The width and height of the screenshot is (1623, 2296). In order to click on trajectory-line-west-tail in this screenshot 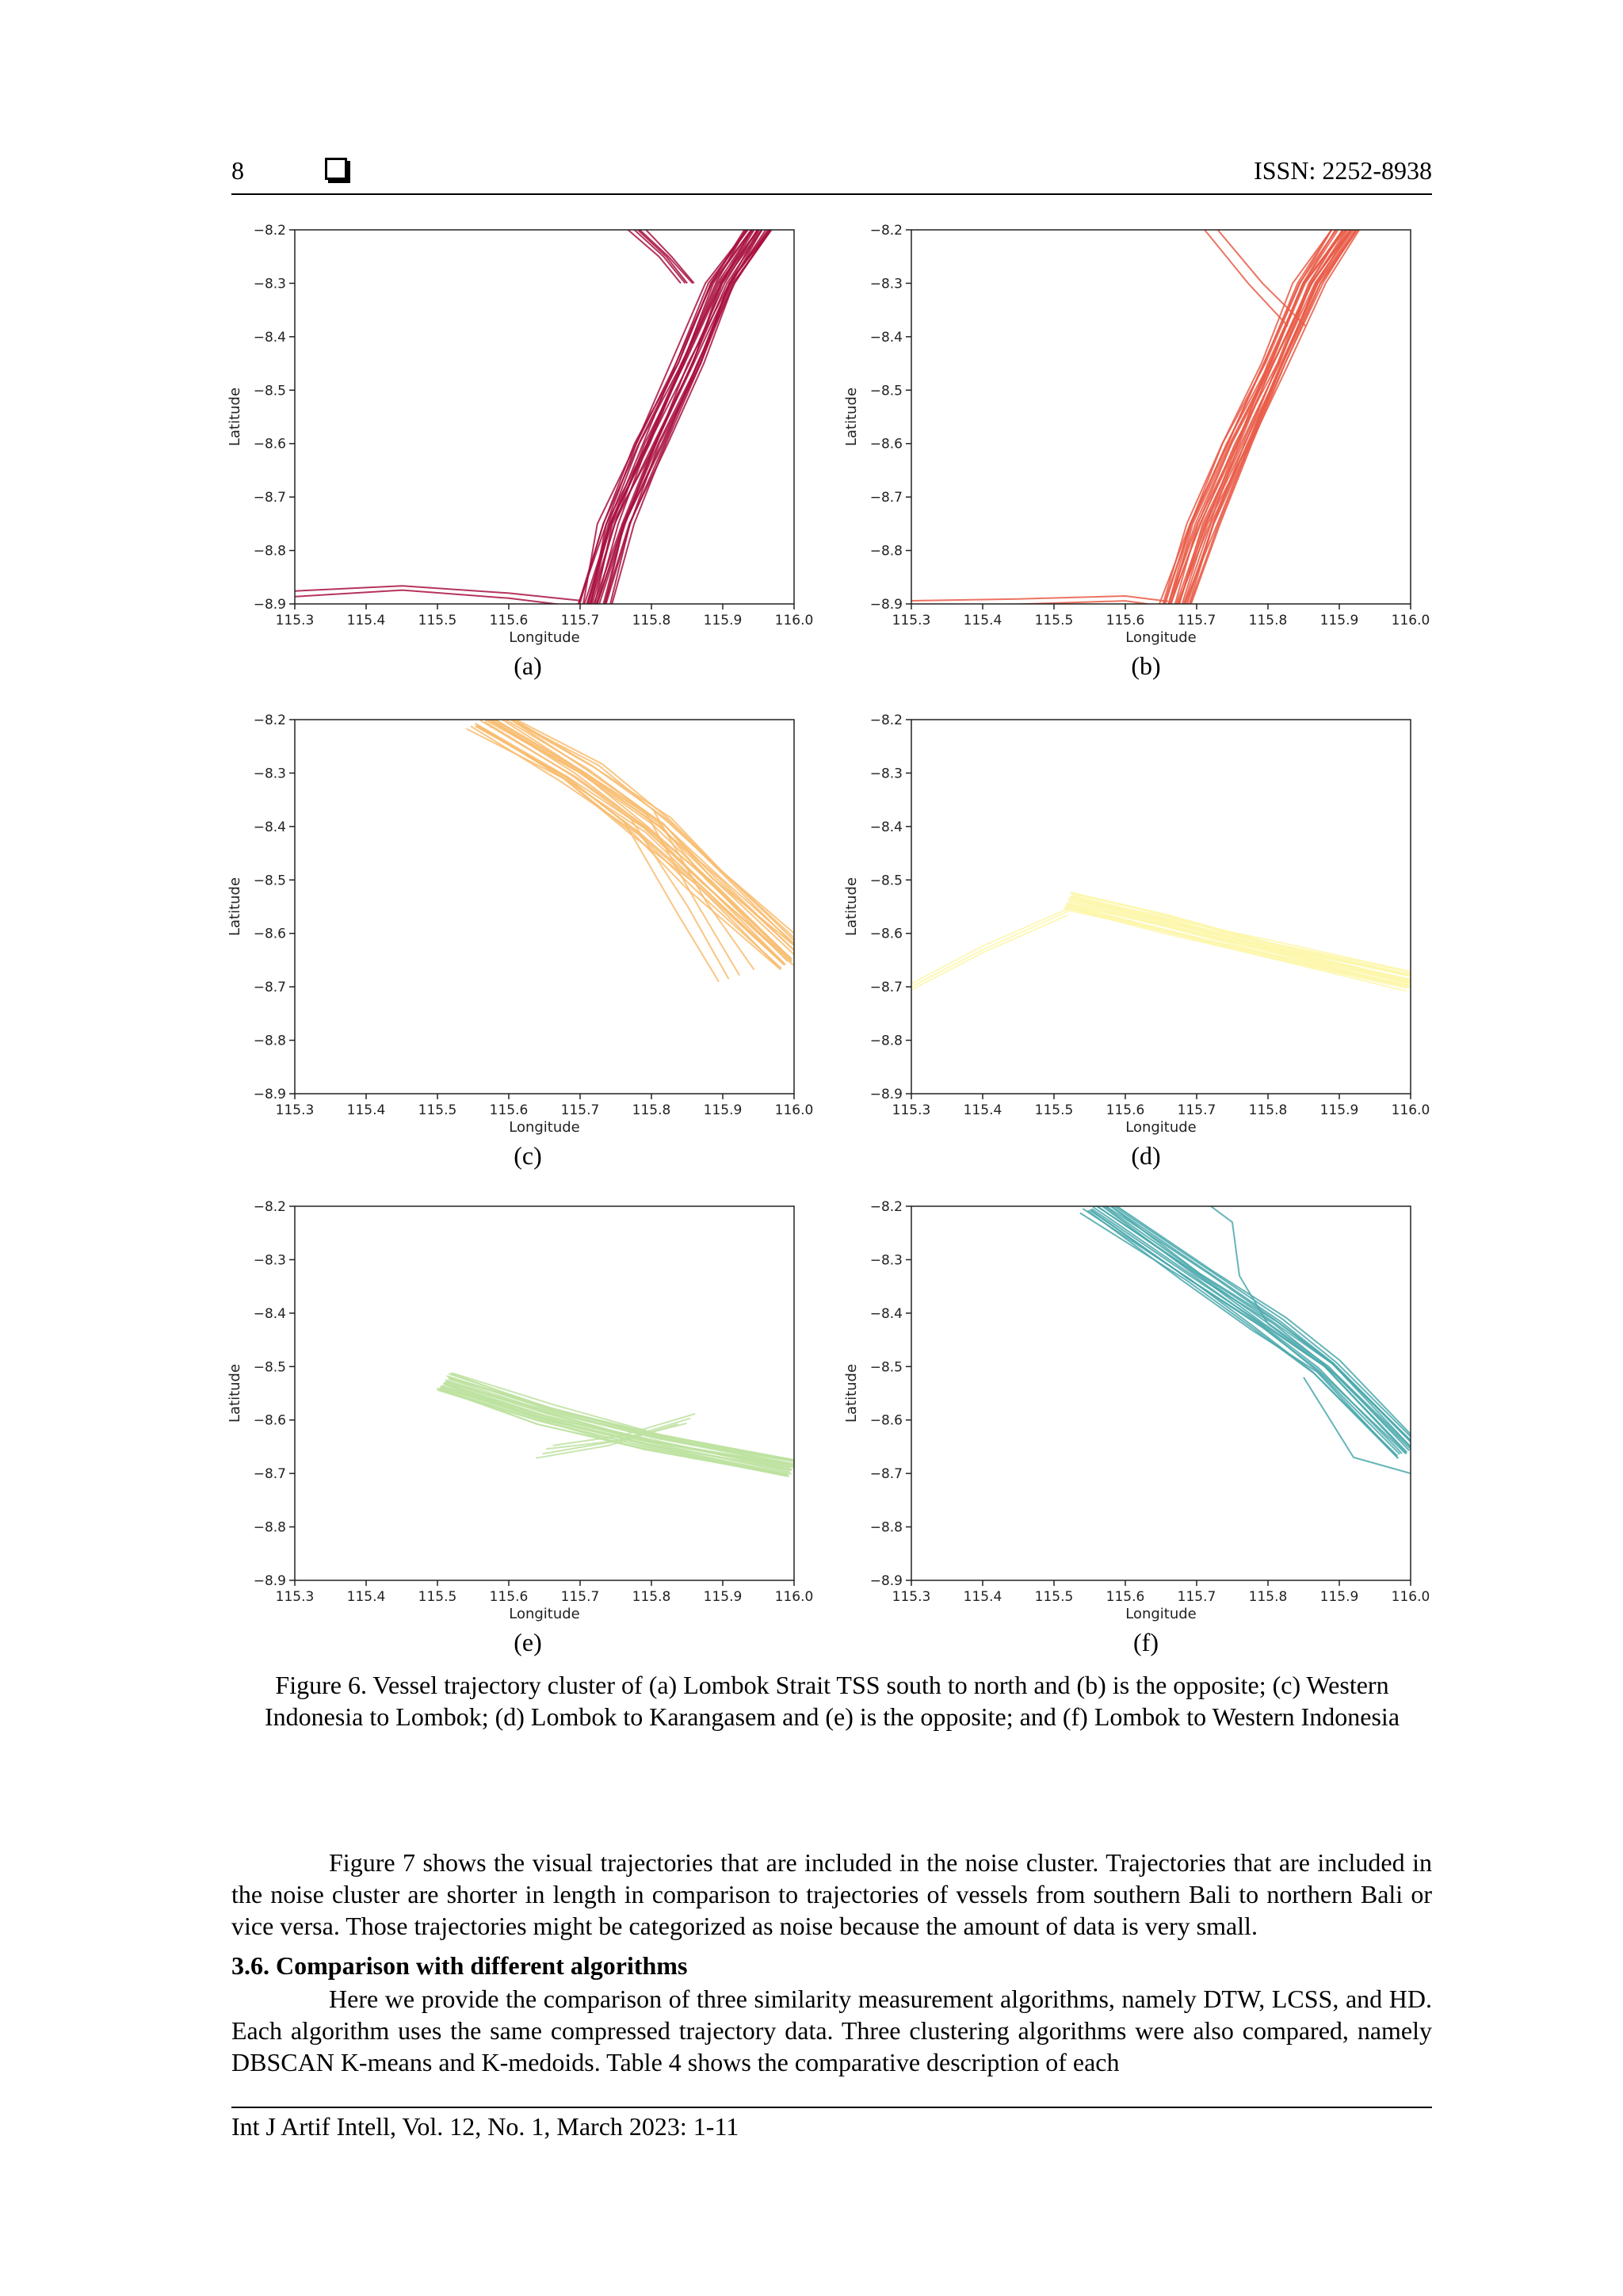, I will do `click(990, 945)`.